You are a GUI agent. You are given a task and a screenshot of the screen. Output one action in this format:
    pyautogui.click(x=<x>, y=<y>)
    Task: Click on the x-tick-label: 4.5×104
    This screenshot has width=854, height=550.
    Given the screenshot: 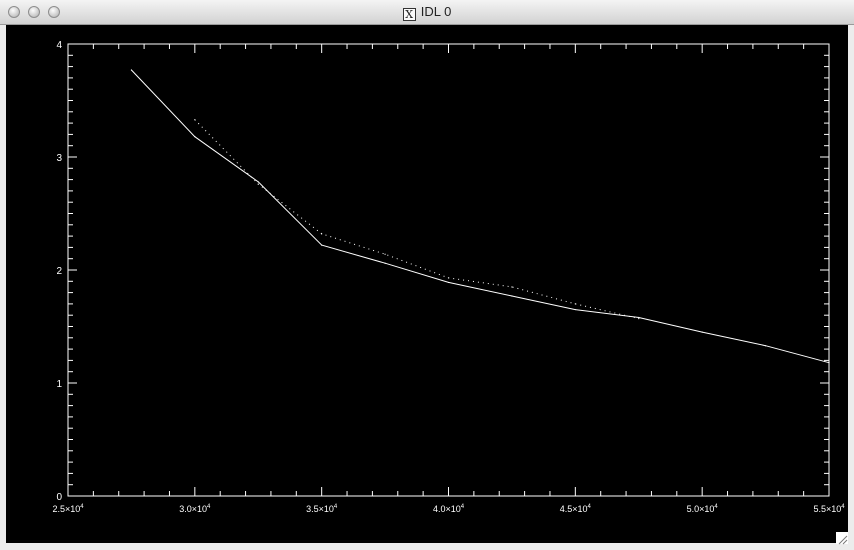 What is the action you would take?
    pyautogui.click(x=576, y=509)
    